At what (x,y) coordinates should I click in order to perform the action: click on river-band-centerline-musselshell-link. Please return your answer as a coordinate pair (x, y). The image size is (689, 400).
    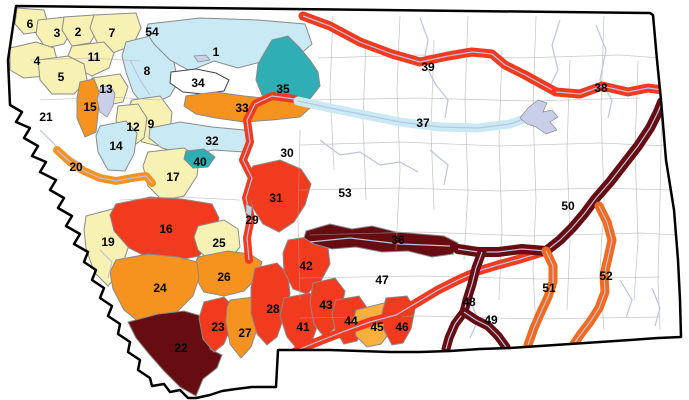
    Looking at the image, I should click on (502, 250).